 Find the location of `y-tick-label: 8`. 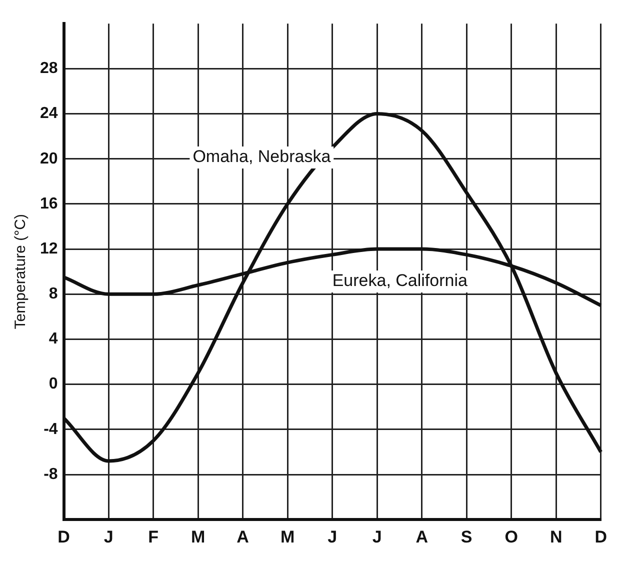

y-tick-label: 8 is located at coordinates (53, 294).